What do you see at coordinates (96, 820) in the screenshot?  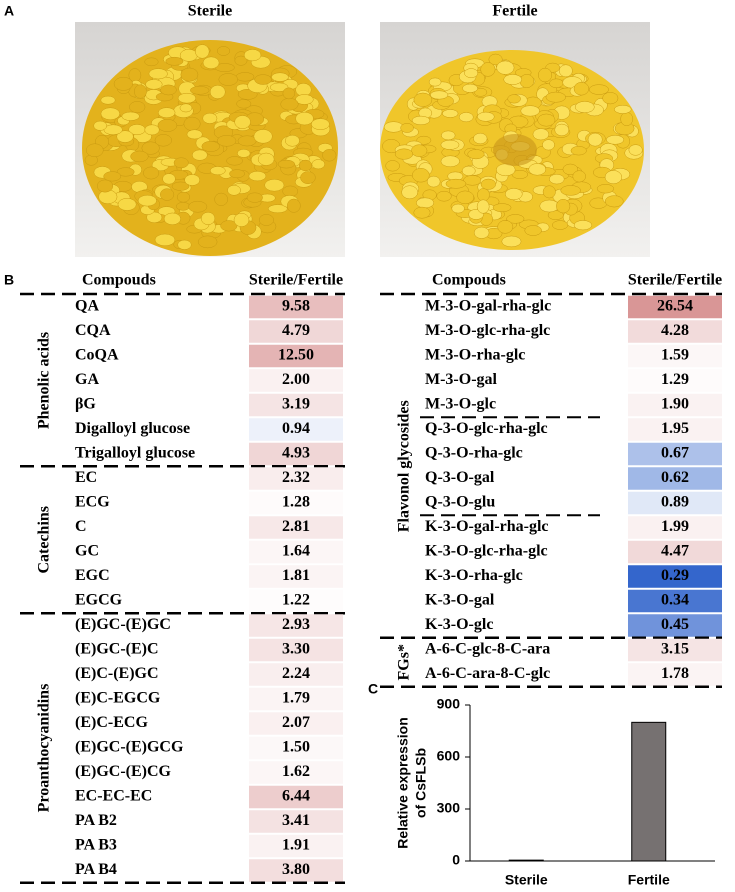 I see `compound-name: PA B2` at bounding box center [96, 820].